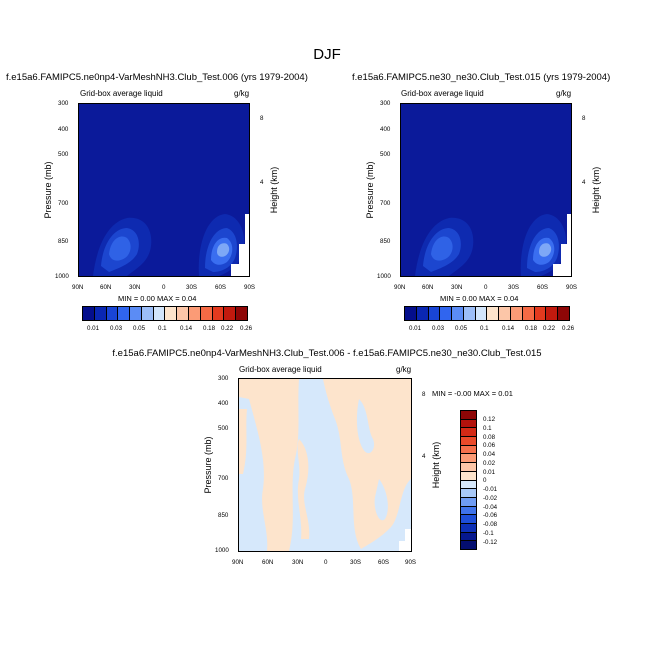 Image resolution: width=654 pixels, height=654 pixels. What do you see at coordinates (490, 489) in the screenshot?
I see `colorbar-label: -0.01` at bounding box center [490, 489].